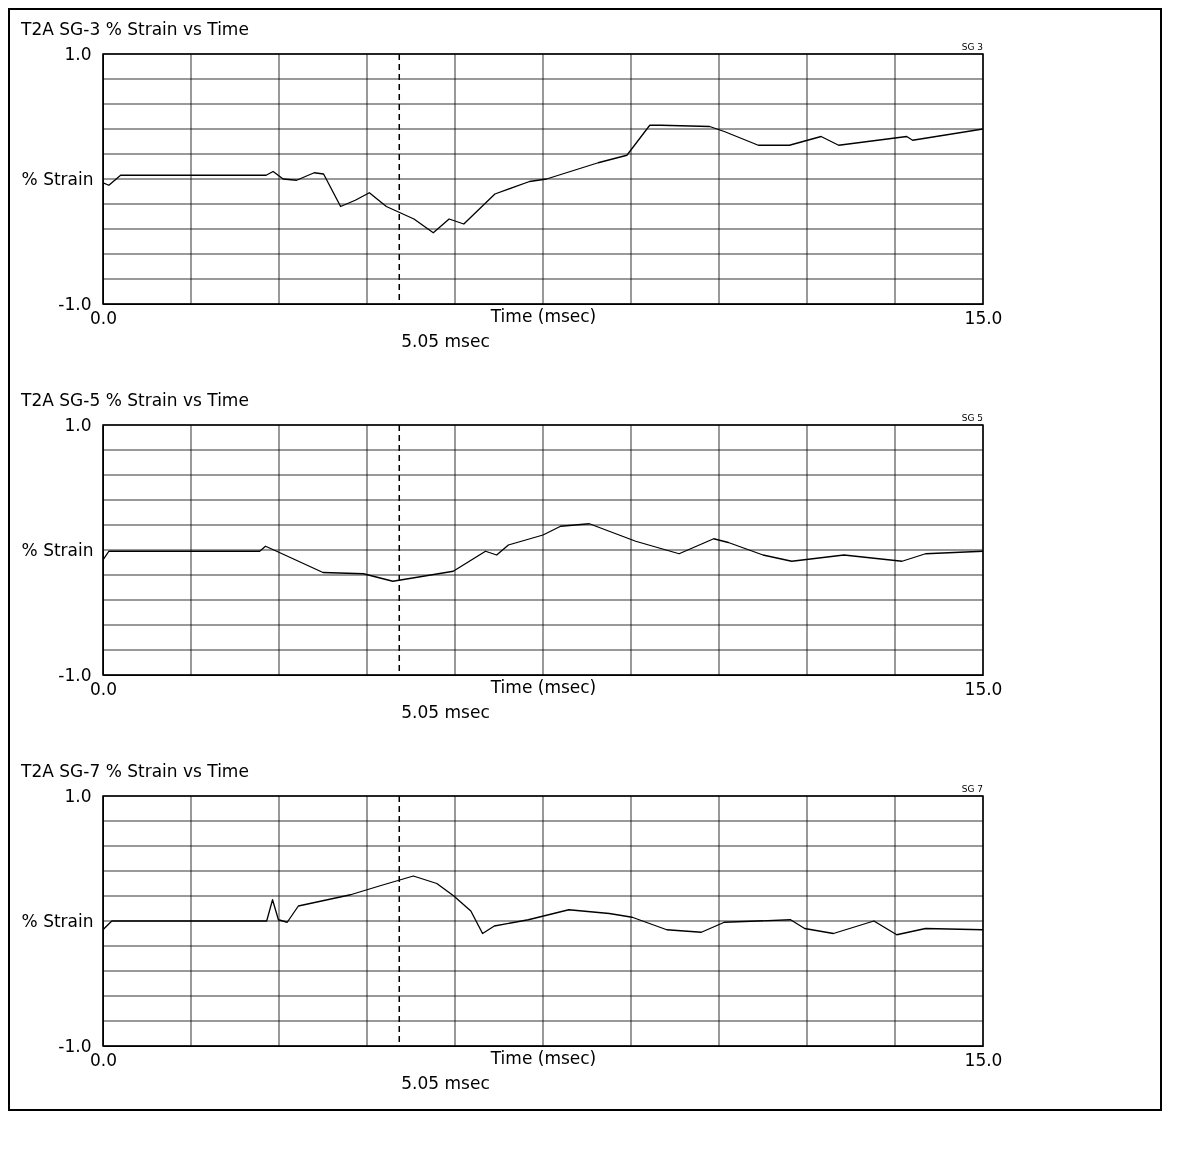  I want to click on text: SG 7, so click(972, 789).